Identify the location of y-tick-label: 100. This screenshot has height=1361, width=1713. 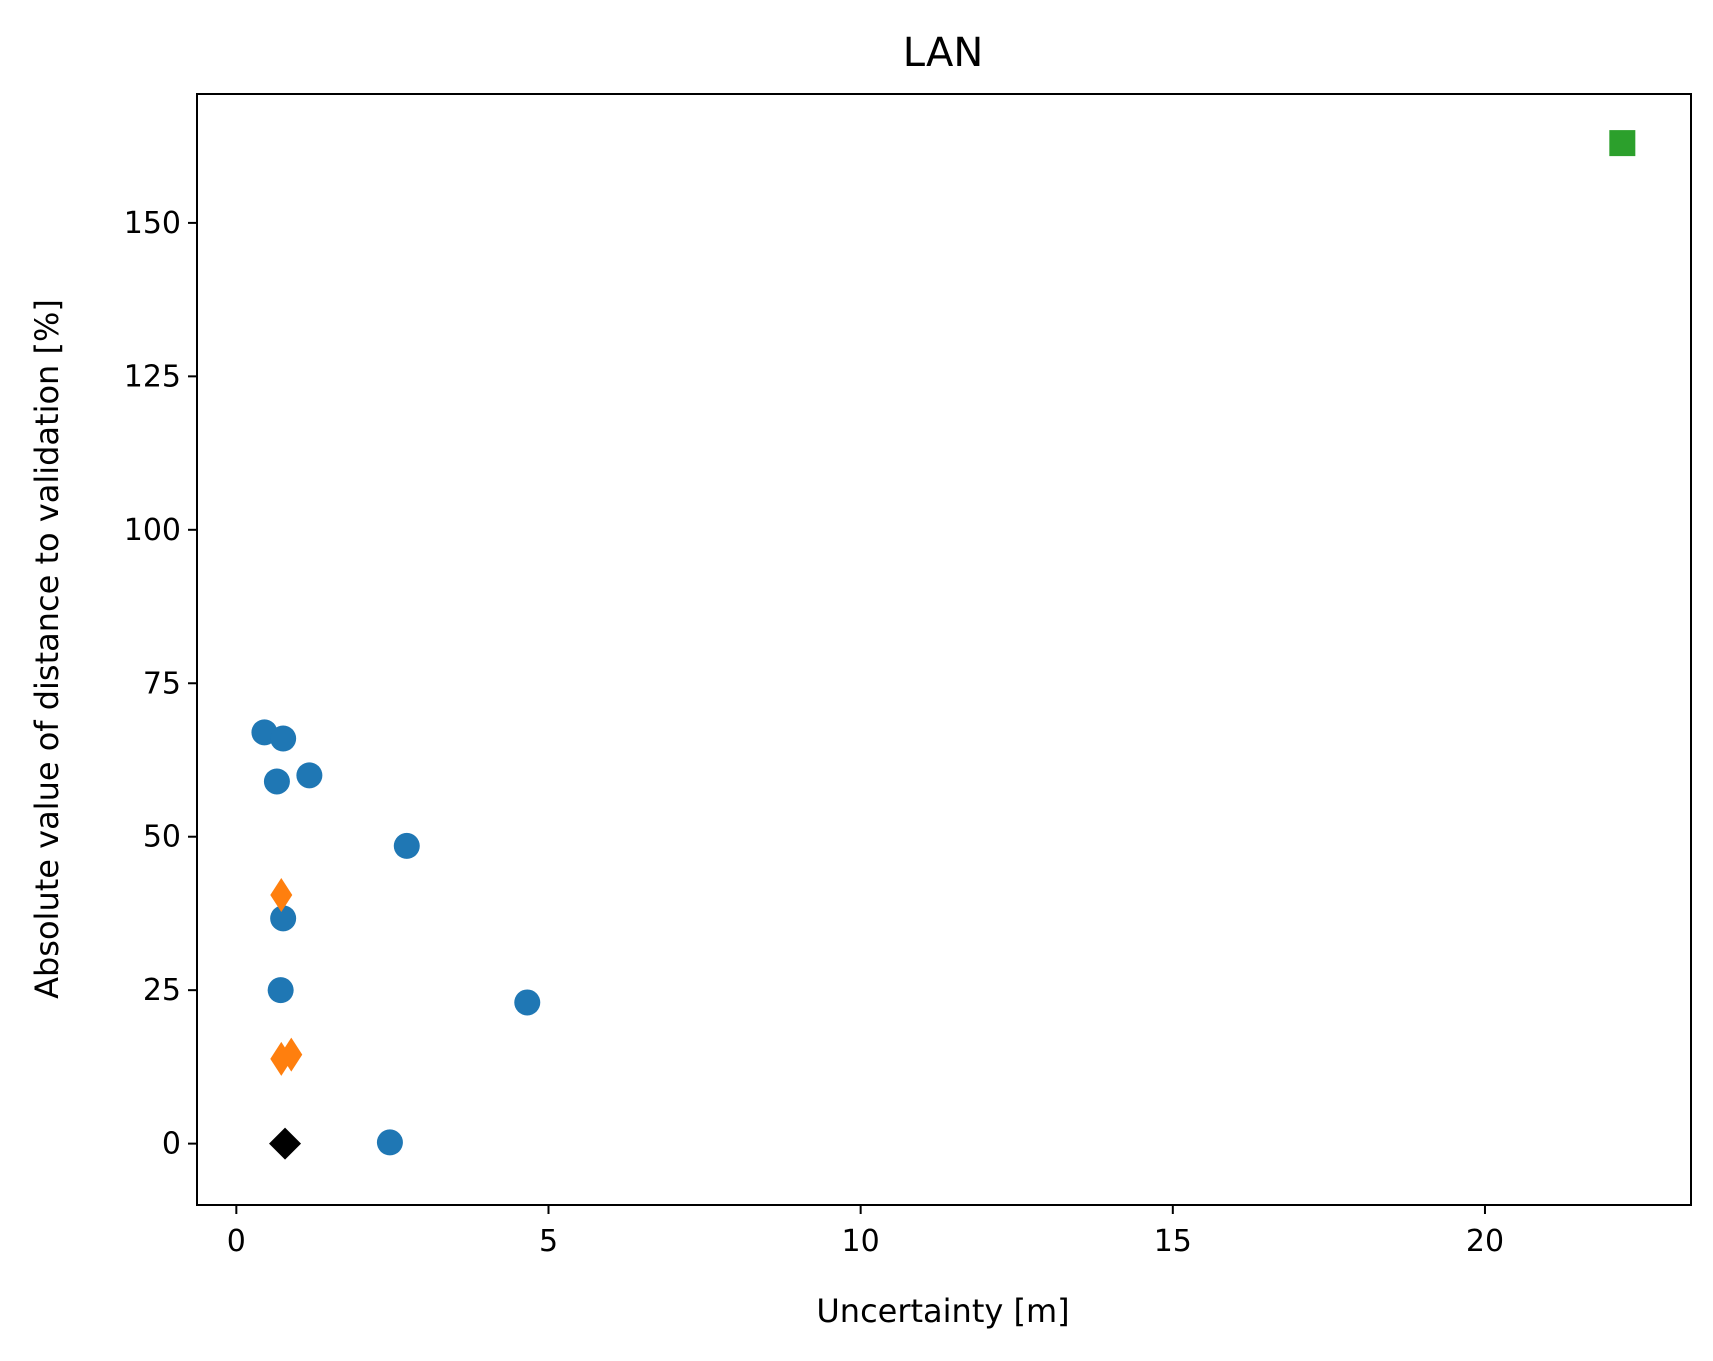
(152, 530).